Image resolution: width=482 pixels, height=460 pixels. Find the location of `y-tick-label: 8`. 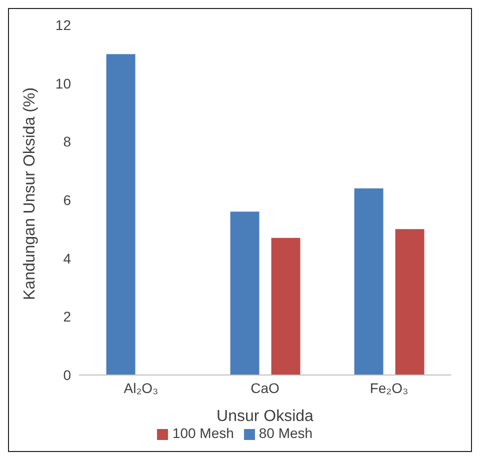

y-tick-label: 8 is located at coordinates (67, 142).